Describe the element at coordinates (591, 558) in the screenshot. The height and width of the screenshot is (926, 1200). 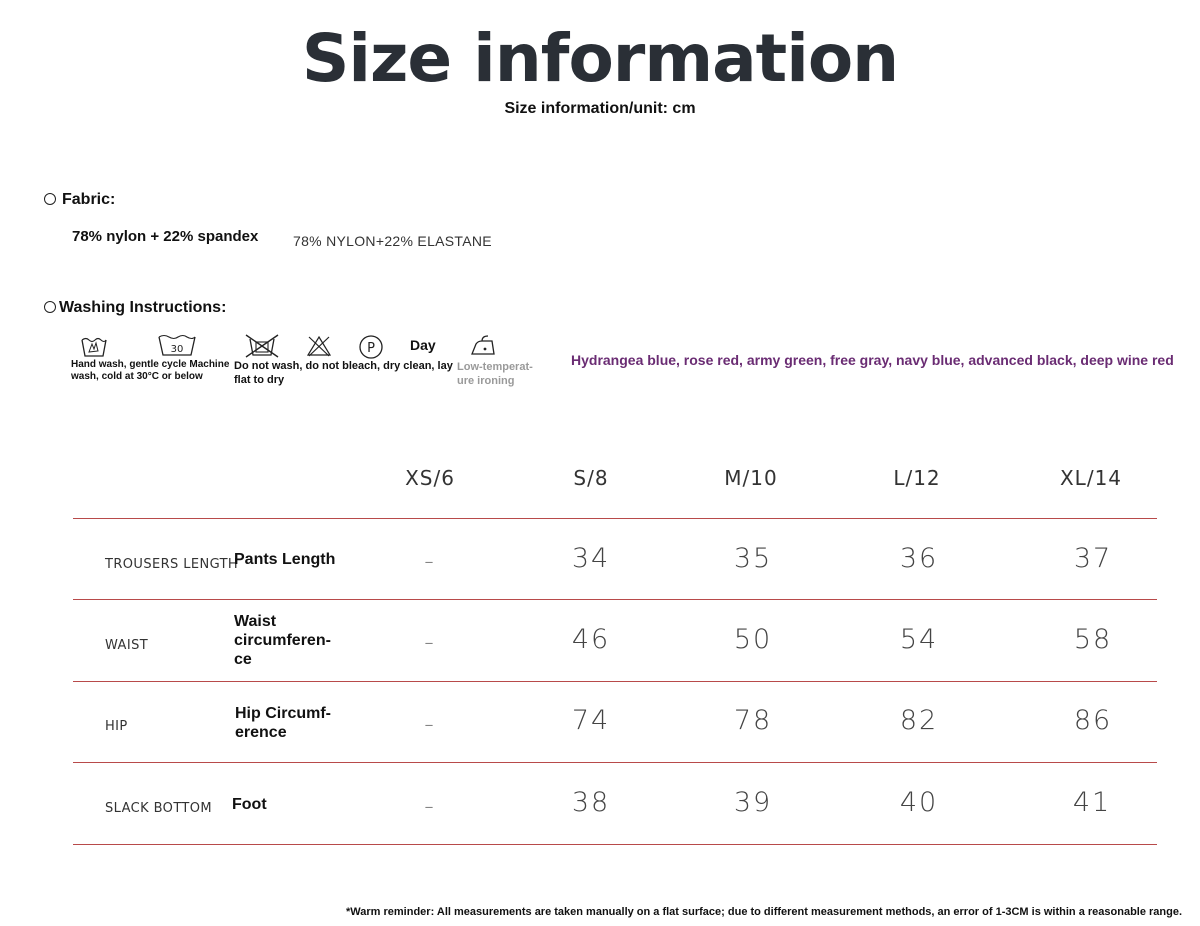
I see `table-cell: 34` at that location.